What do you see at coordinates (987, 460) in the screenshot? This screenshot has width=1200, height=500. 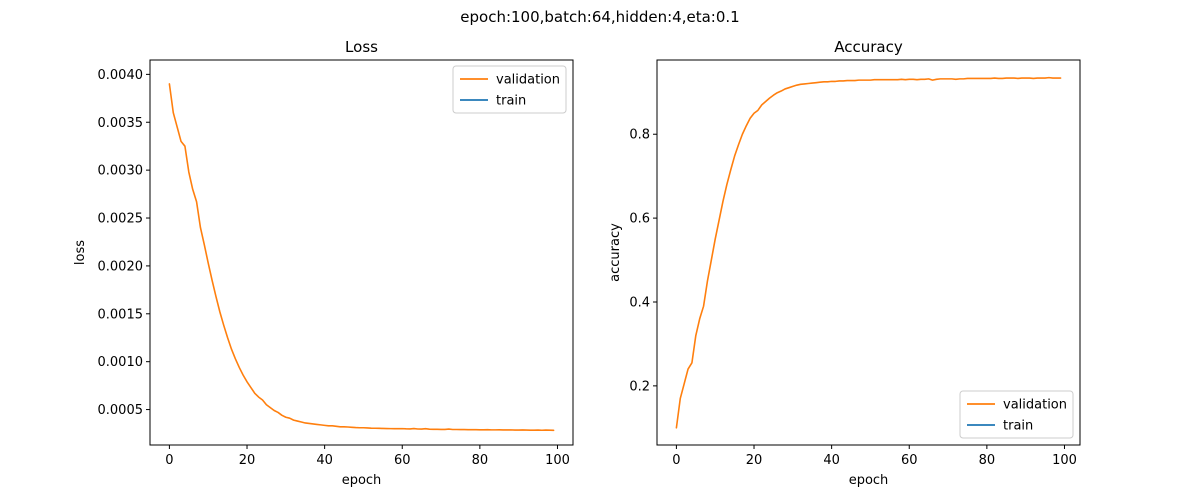 I see `accuracy-xtick-label: 80` at bounding box center [987, 460].